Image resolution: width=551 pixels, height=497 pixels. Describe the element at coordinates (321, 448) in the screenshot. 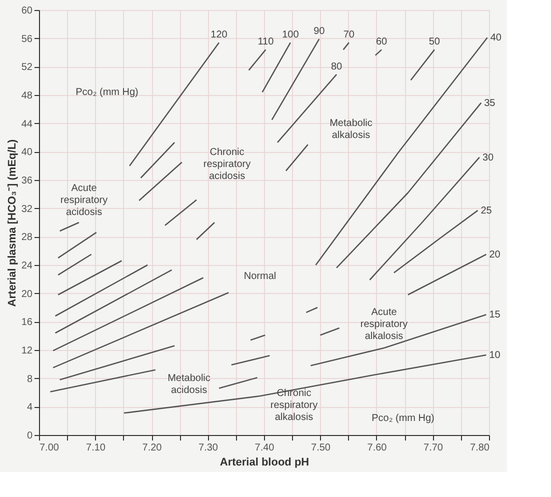

I see `x-tick-label: 7.50` at that location.